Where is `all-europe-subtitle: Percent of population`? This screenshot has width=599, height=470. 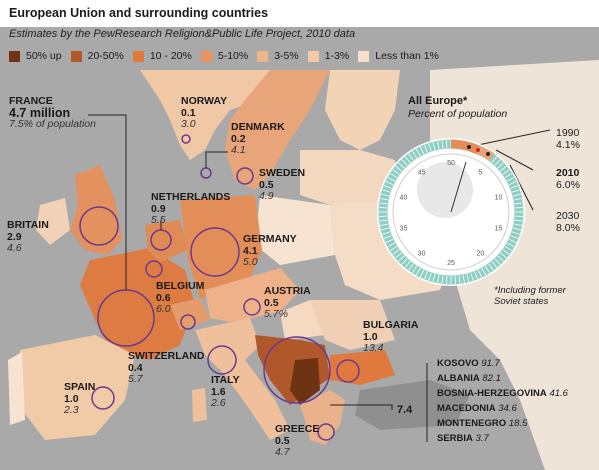
all-europe-subtitle: Percent of population is located at coordinates (458, 114).